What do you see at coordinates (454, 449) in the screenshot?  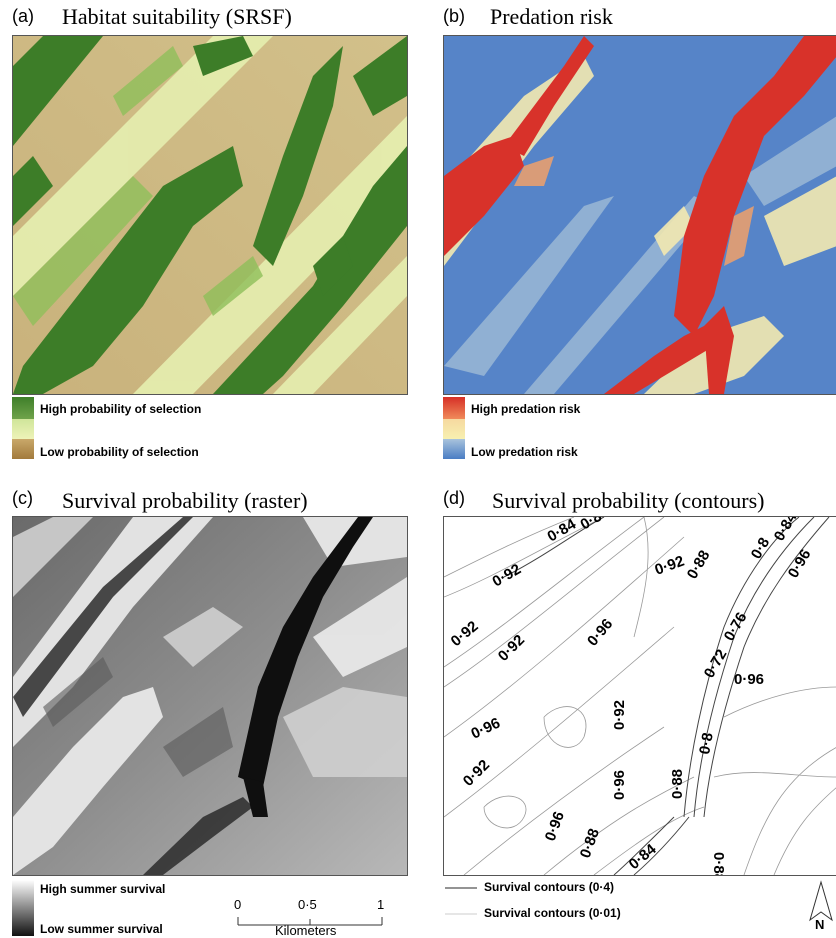 I see `legend-low-predation-swatch` at bounding box center [454, 449].